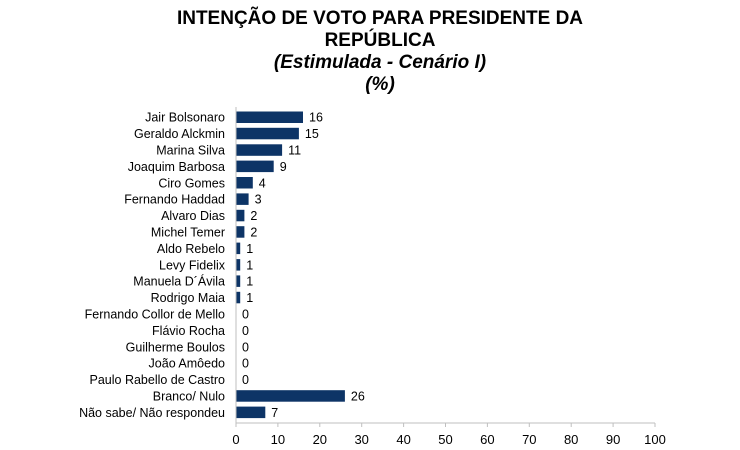 The width and height of the screenshot is (740, 450). I want to click on x-tick-label: 30, so click(361, 439).